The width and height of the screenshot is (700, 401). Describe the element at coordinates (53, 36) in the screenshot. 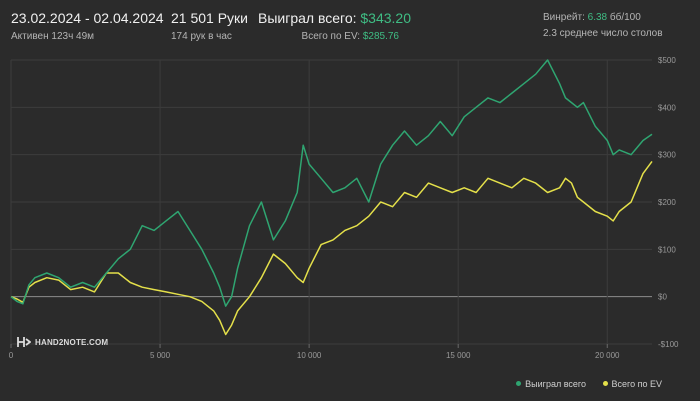

I see `active-time: Активен 123ч 49м` at that location.